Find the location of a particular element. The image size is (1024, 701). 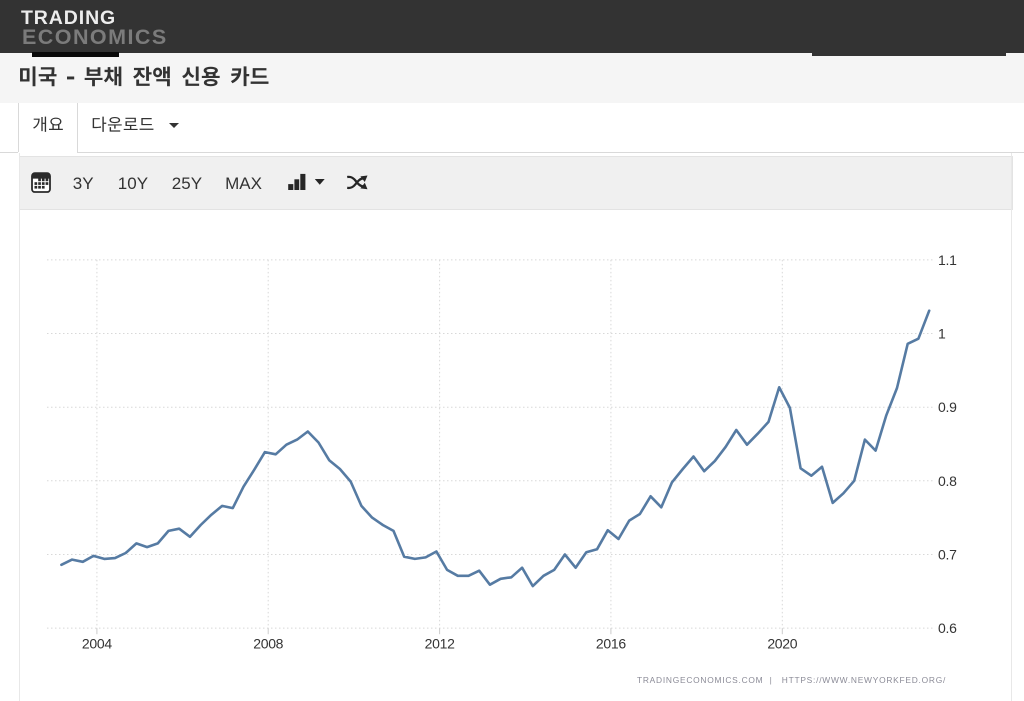

svg-text: 0.8 is located at coordinates (947, 481).